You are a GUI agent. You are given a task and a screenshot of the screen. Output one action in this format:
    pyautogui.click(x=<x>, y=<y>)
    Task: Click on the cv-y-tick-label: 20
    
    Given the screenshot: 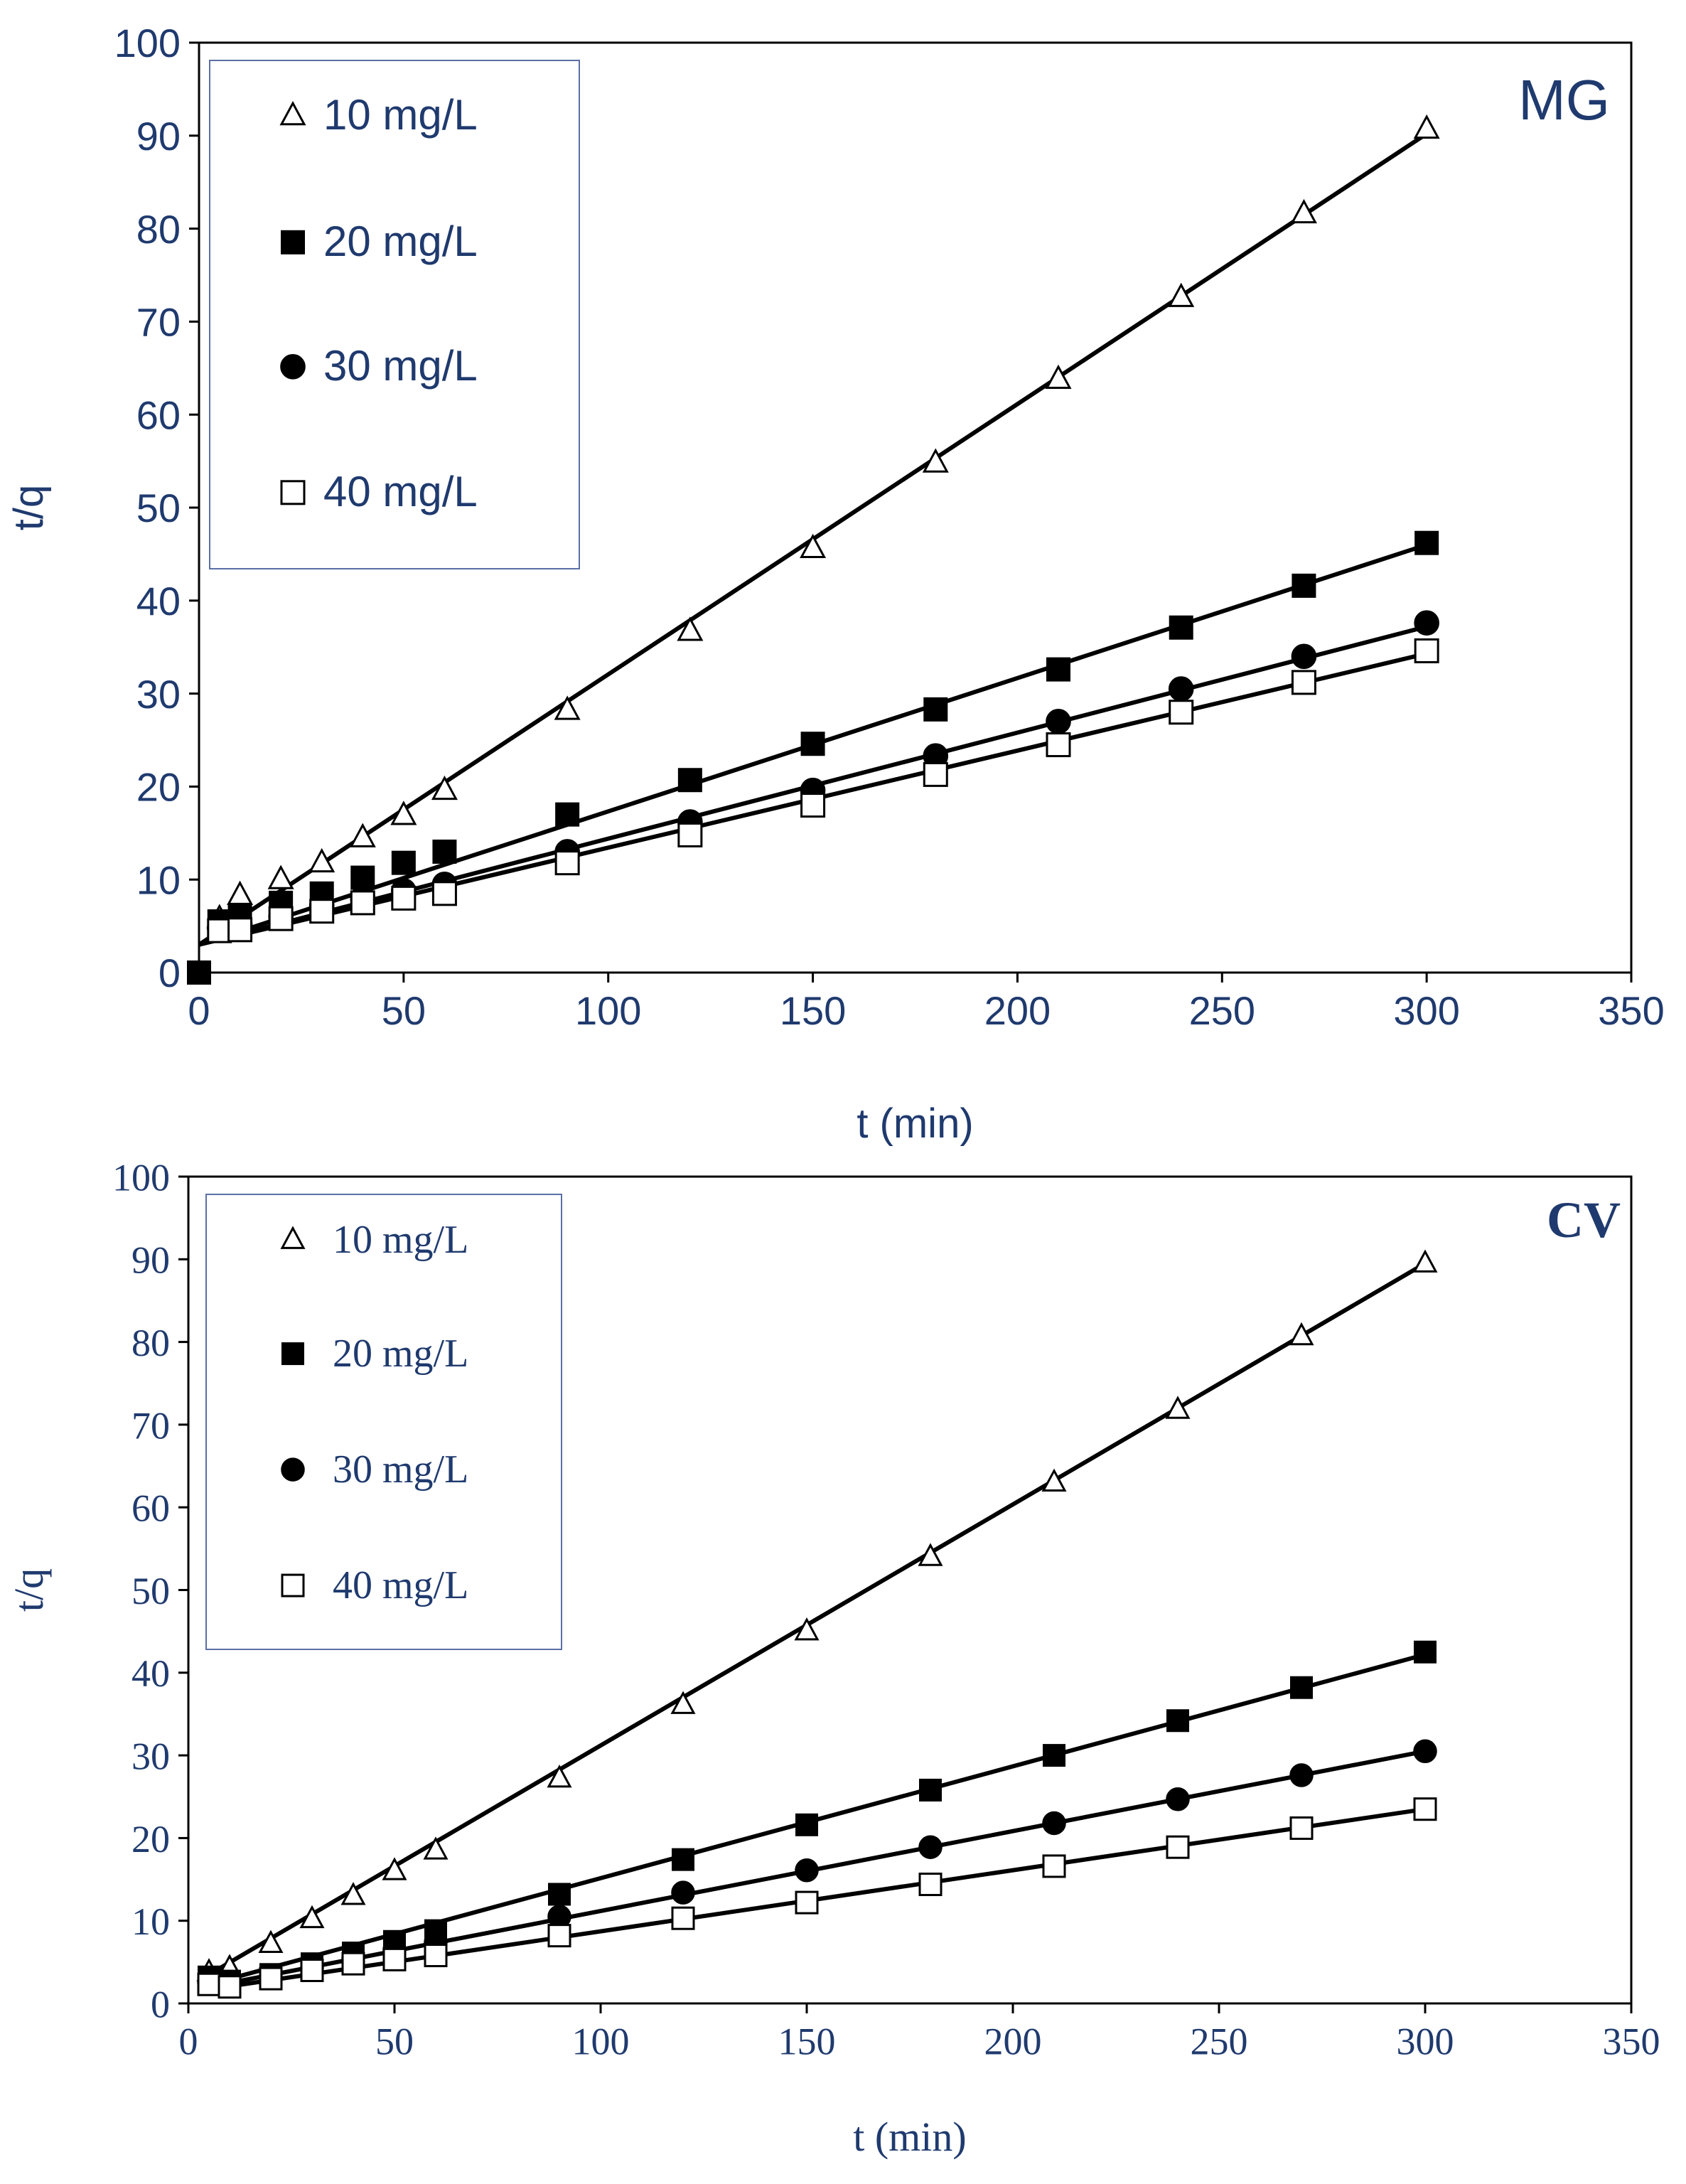 What is the action you would take?
    pyautogui.click(x=150, y=1839)
    